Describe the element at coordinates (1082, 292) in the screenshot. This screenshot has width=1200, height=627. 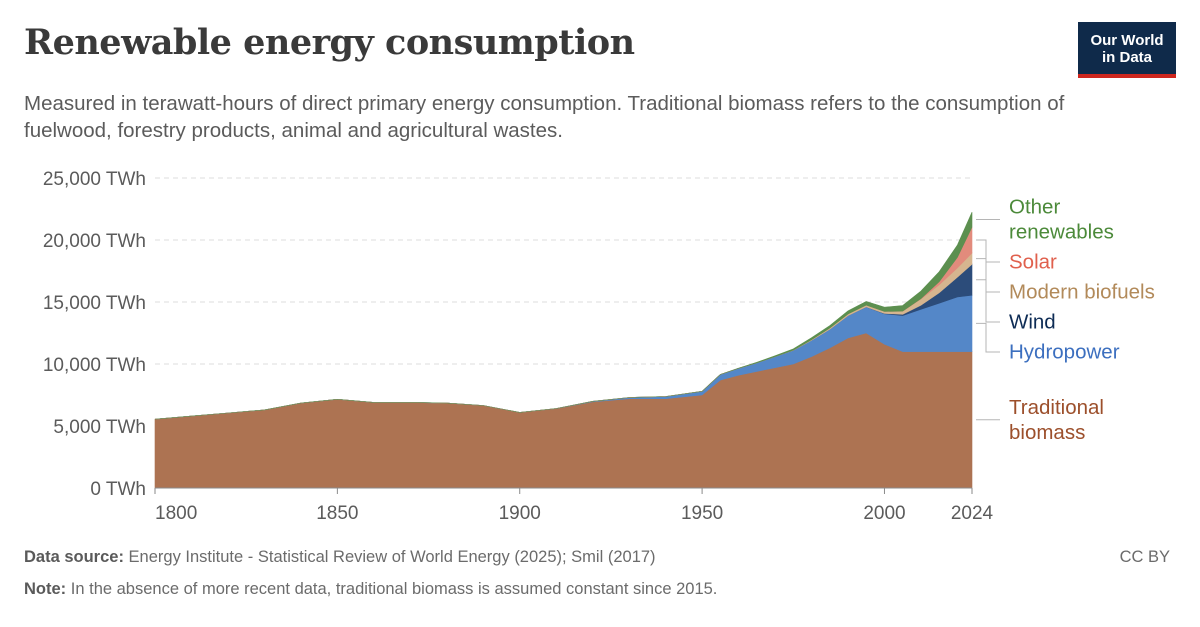
I see `series-label-modern-biofuels: Modern biofuels` at that location.